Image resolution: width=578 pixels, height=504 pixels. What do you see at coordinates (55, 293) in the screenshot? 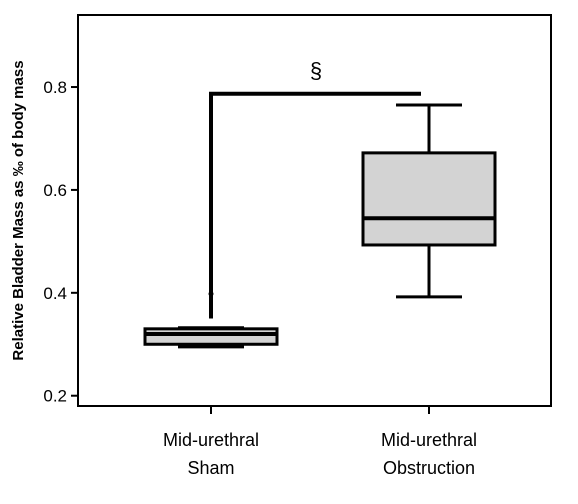
I see `y-tick-label: 0.4` at bounding box center [55, 293].